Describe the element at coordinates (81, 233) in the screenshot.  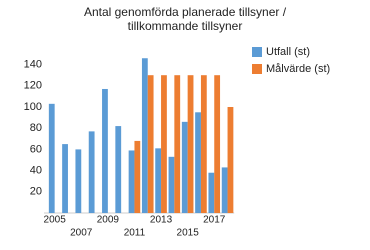
I see `x-tick-label: 2007` at that location.